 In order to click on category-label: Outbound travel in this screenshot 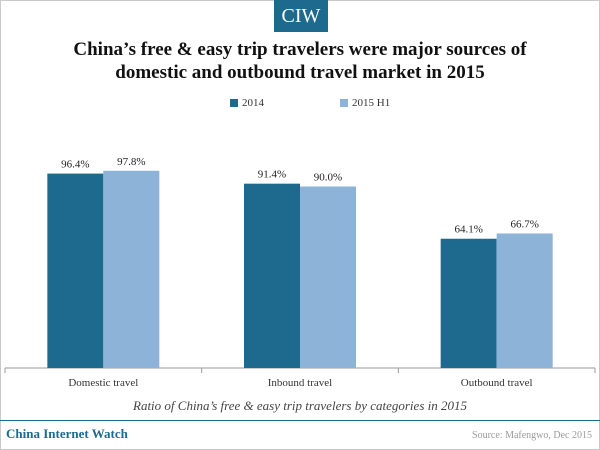, I will do `click(497, 383)`.